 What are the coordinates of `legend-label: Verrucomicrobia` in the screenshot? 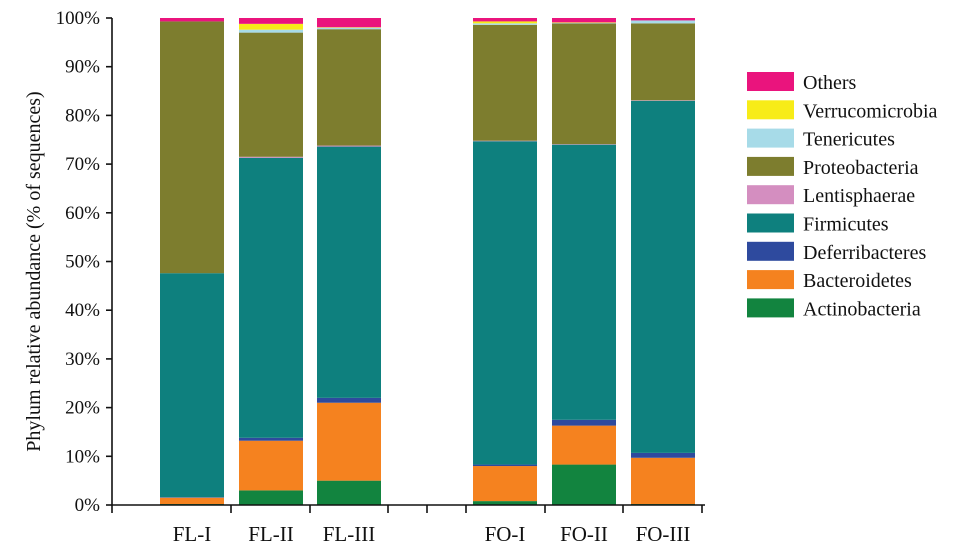 It's located at (870, 111).